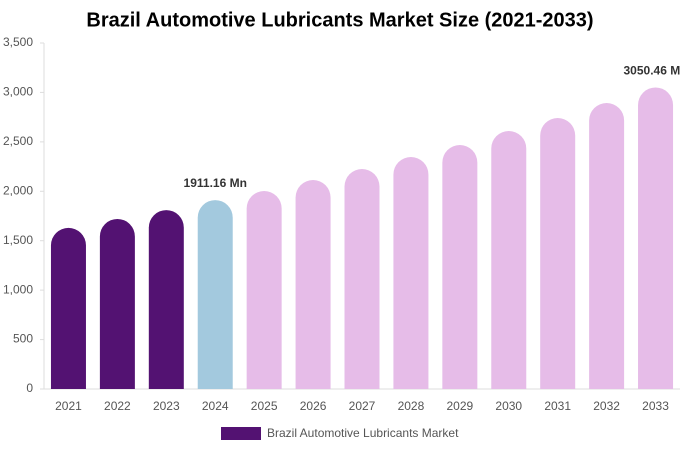 The width and height of the screenshot is (680, 450). I want to click on x-tick-label: 2024, so click(215, 406).